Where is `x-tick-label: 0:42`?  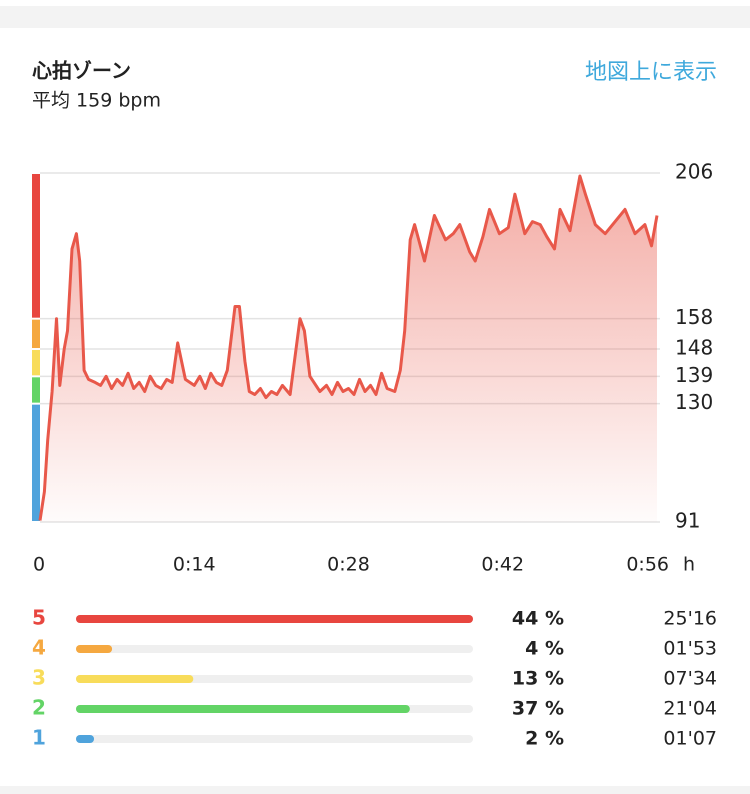 x-tick-label: 0:42 is located at coordinates (502, 565).